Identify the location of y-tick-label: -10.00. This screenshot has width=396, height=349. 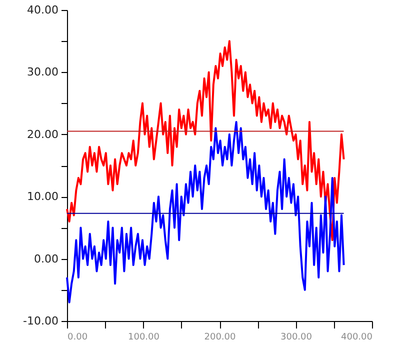
(40, 321).